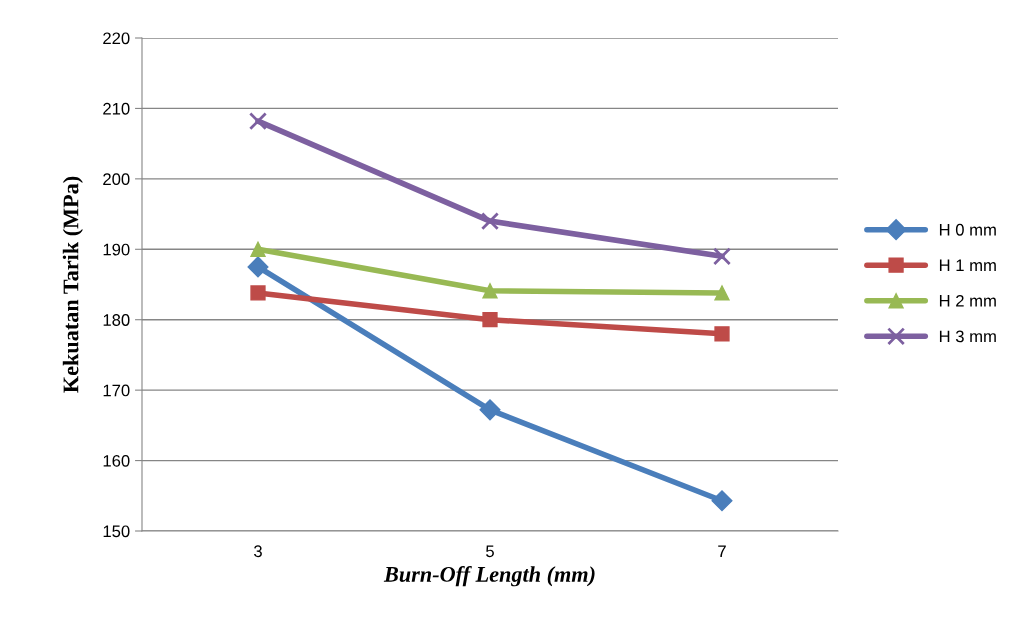 The image size is (1025, 643). Describe the element at coordinates (967, 300) in the screenshot. I see `legend-label: H 2 mm` at that location.